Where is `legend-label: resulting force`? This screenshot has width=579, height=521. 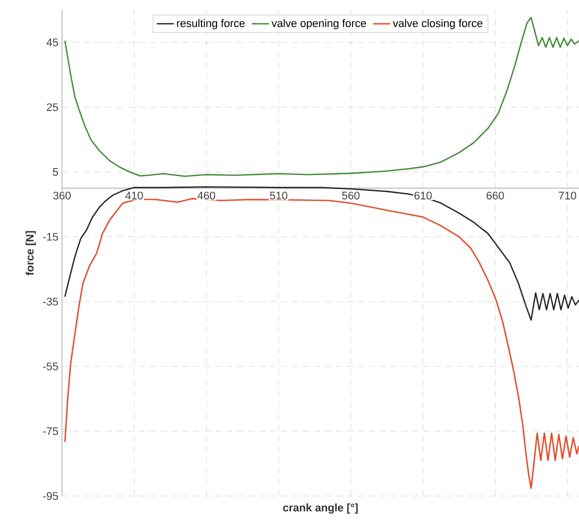 legend-label: resulting force is located at coordinates (211, 24).